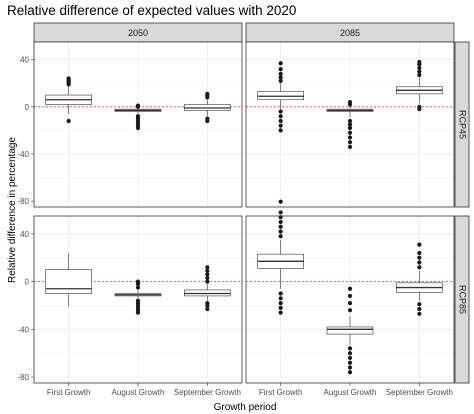 The height and width of the screenshot is (414, 474). I want to click on row-strip-label: RCP85, so click(463, 299).